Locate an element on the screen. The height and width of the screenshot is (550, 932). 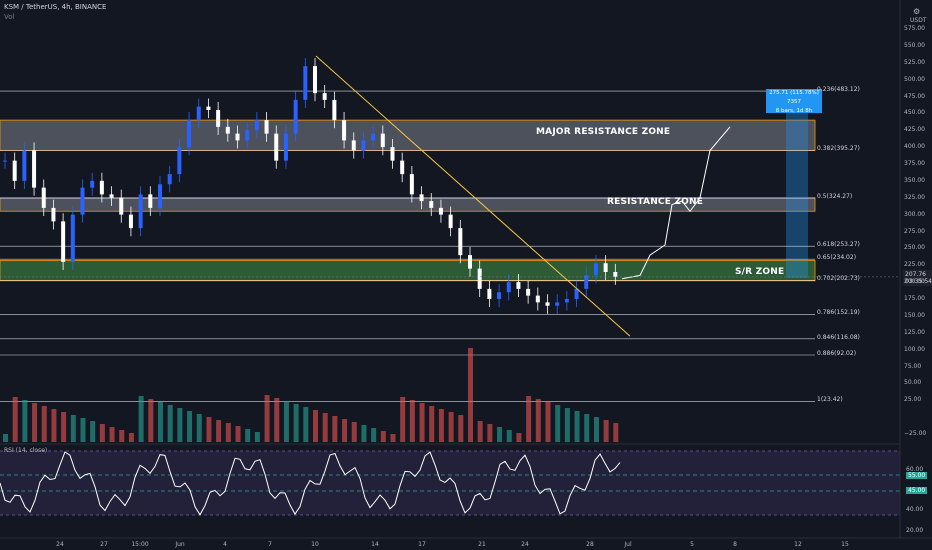
y-tick-14: 225.00 is located at coordinates (914, 265).